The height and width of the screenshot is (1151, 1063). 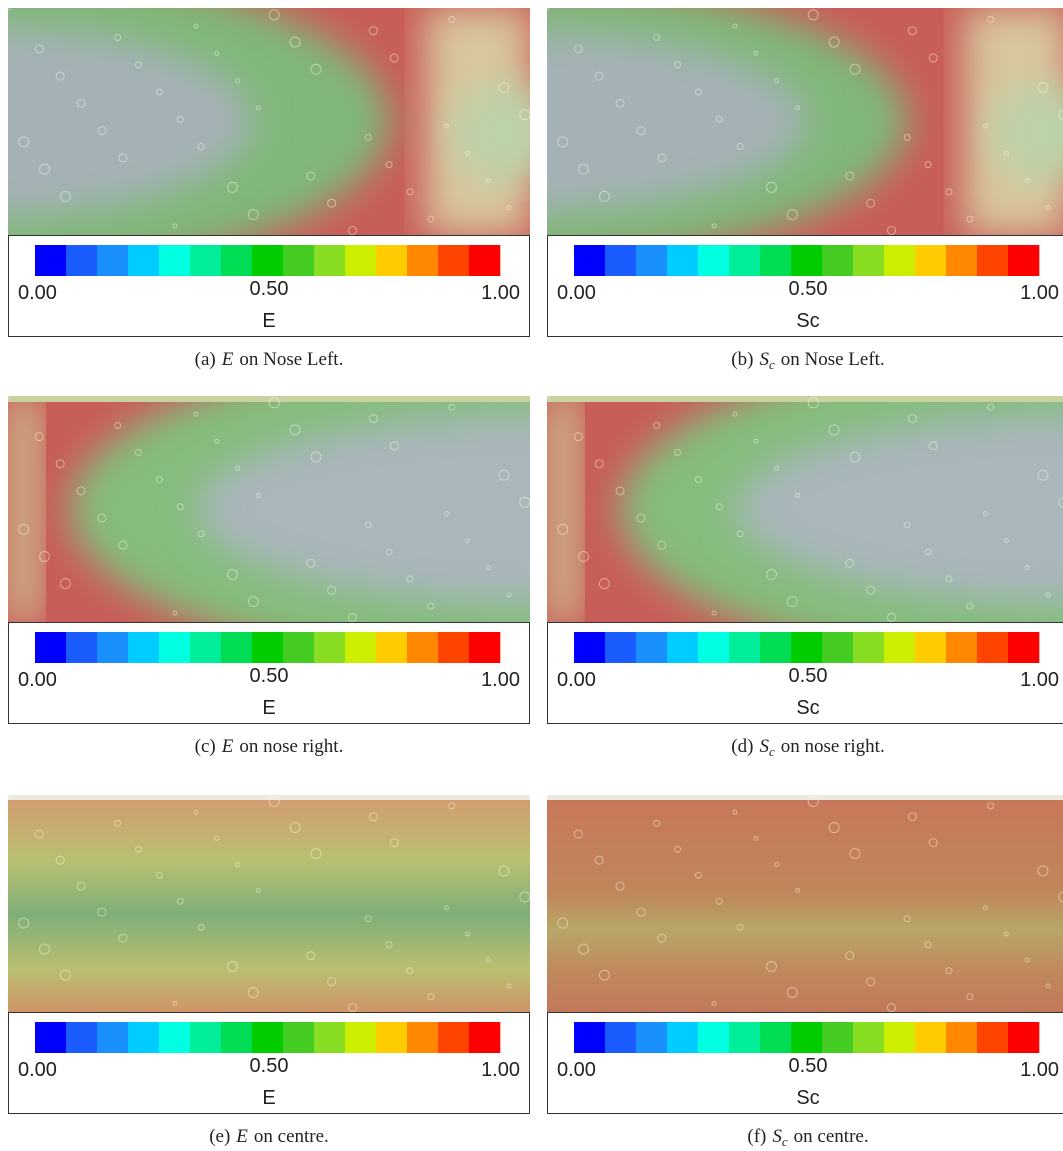 What do you see at coordinates (772, 364) in the screenshot?
I see `caption-subscript: c` at bounding box center [772, 364].